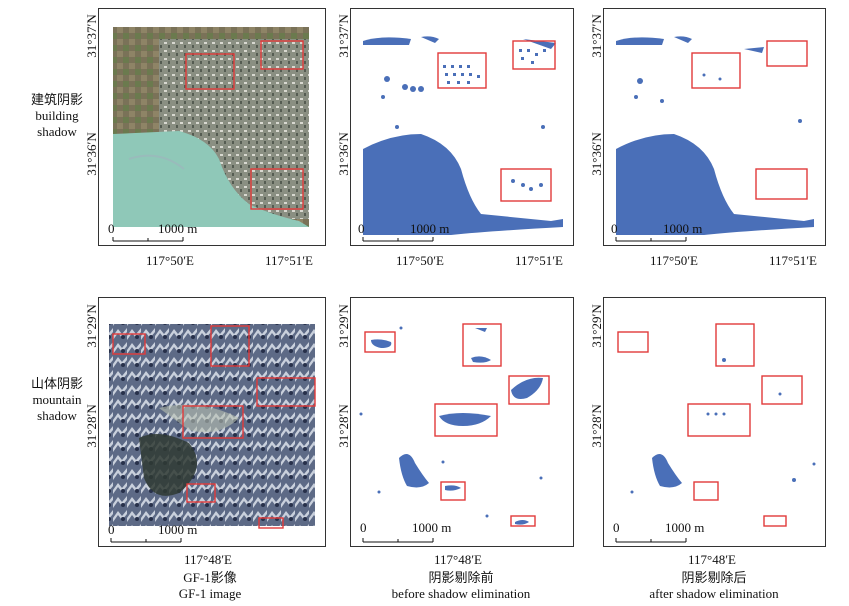  I want to click on row2-p1-scale-start: 0, so click(111, 529).